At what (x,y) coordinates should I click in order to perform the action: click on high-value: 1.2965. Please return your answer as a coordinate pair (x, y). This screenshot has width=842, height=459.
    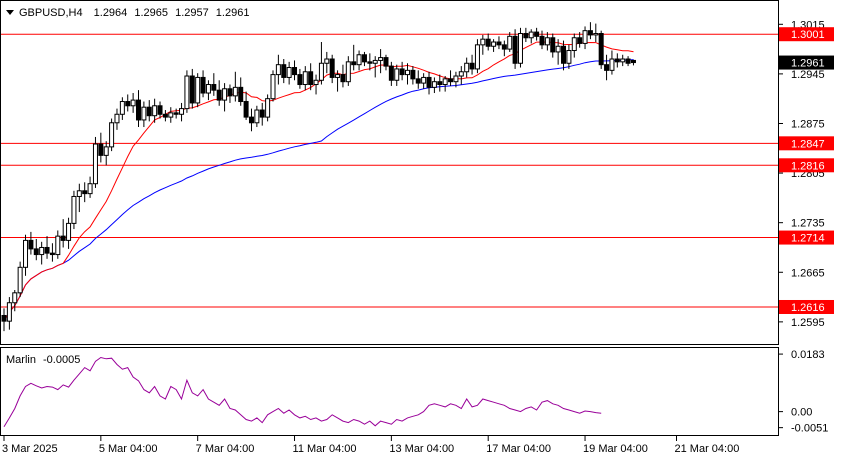
    Looking at the image, I should click on (151, 13).